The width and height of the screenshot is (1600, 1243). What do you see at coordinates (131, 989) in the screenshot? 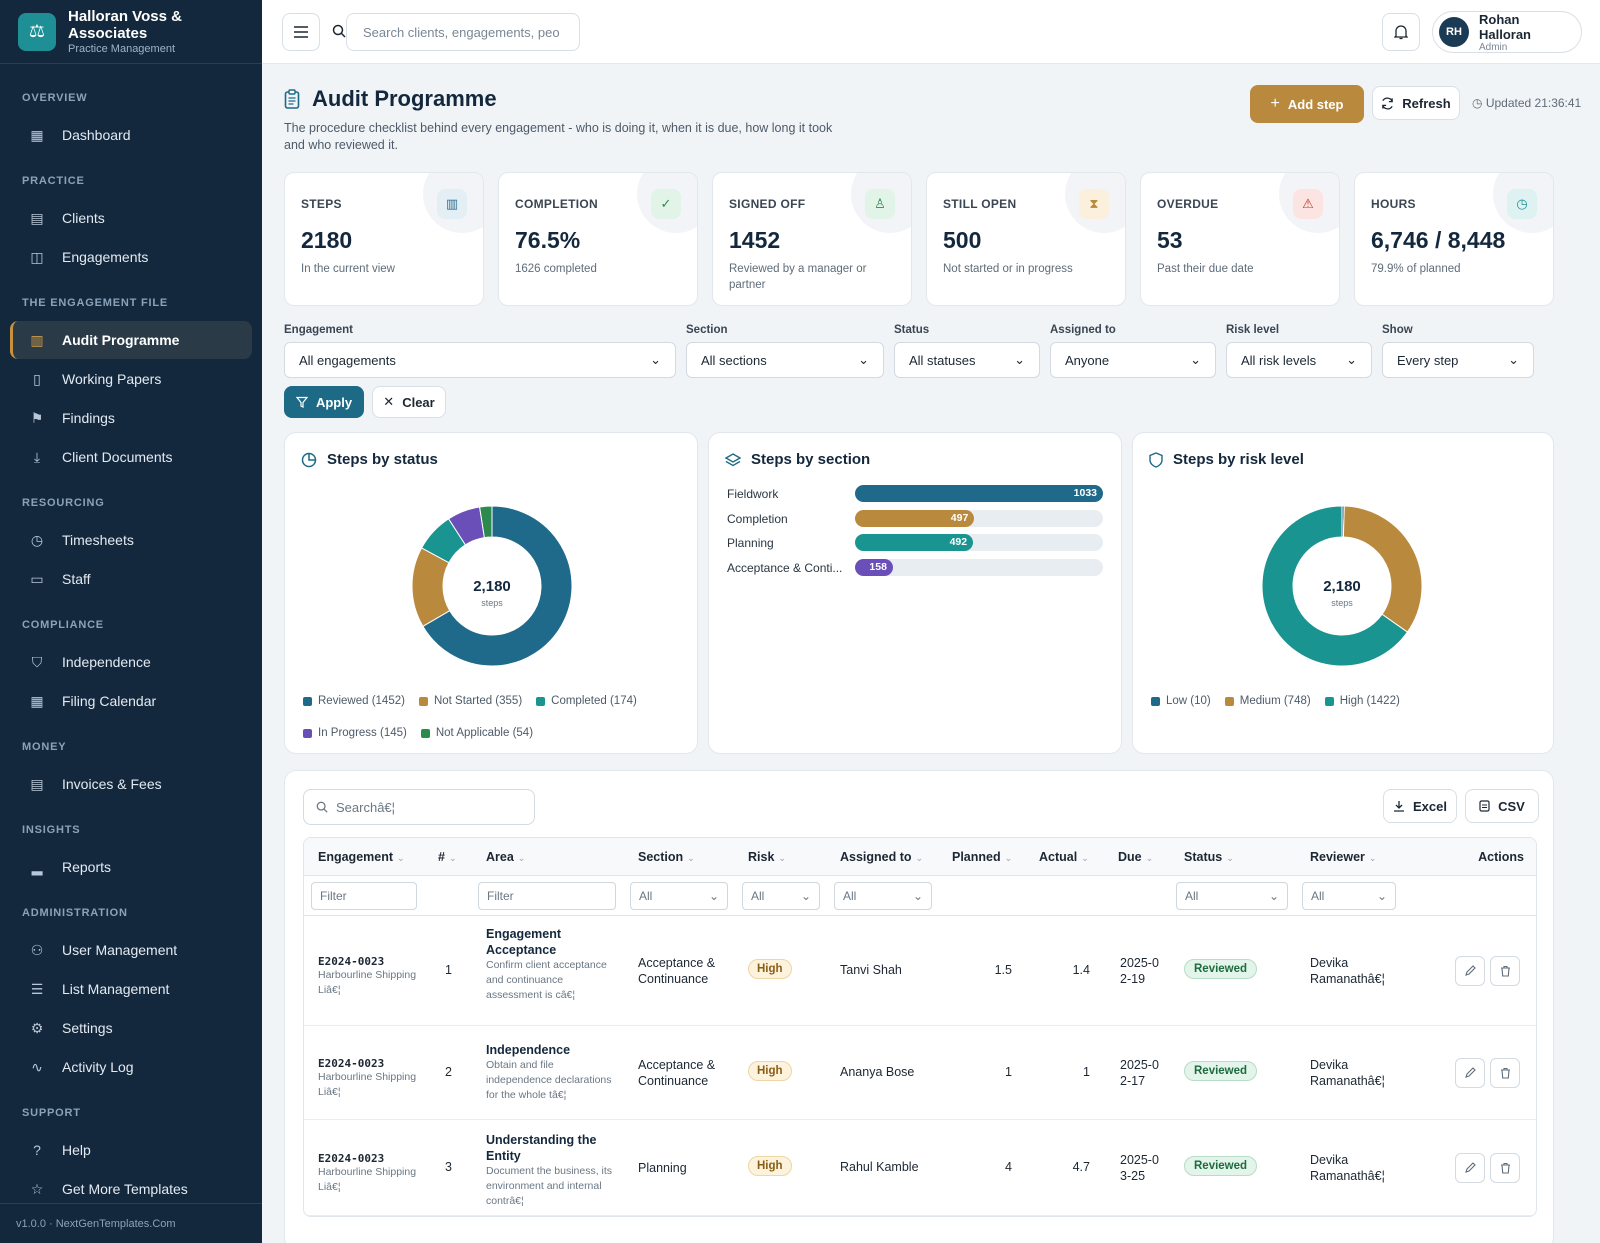
I see `sidebar-item-list-management: ☰ List Management` at bounding box center [131, 989].